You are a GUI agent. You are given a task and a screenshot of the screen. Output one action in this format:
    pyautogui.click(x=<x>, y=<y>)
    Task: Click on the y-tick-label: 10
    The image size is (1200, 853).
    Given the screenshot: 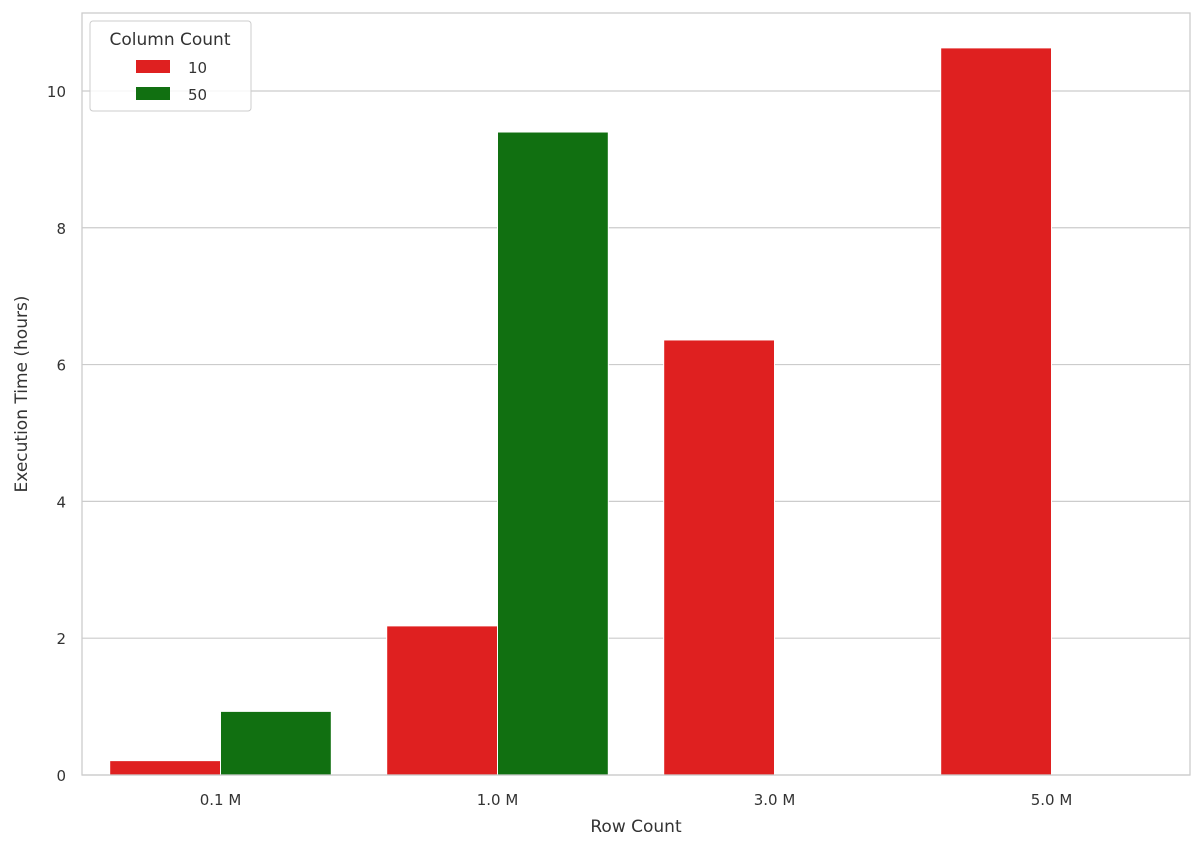 What is the action you would take?
    pyautogui.click(x=56, y=92)
    